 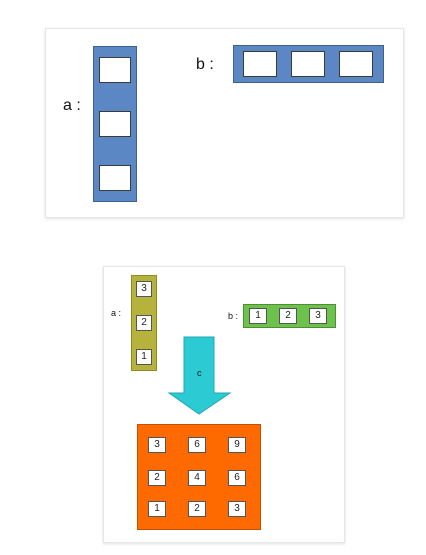 I want to click on bottom-vector-a: 3 2 1, so click(x=144, y=323).